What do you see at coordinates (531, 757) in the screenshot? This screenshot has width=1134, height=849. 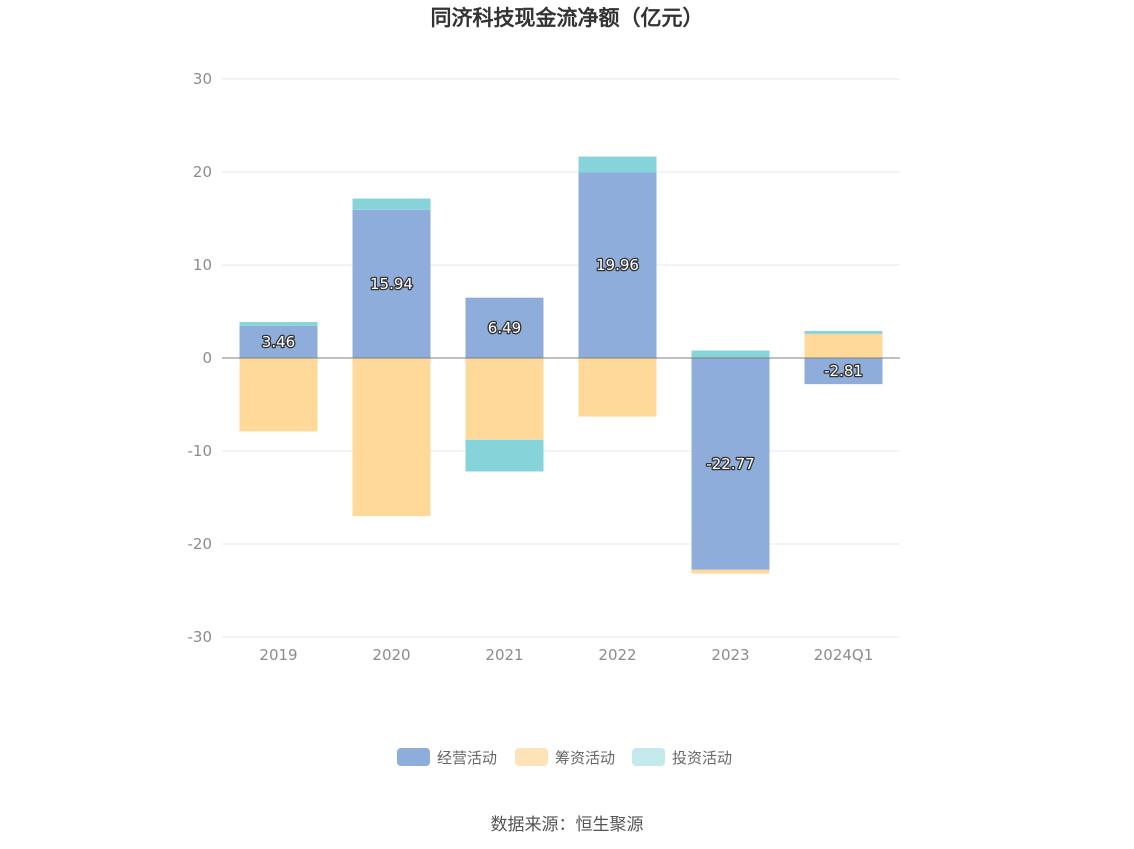 I see `legend-swatch-financing` at bounding box center [531, 757].